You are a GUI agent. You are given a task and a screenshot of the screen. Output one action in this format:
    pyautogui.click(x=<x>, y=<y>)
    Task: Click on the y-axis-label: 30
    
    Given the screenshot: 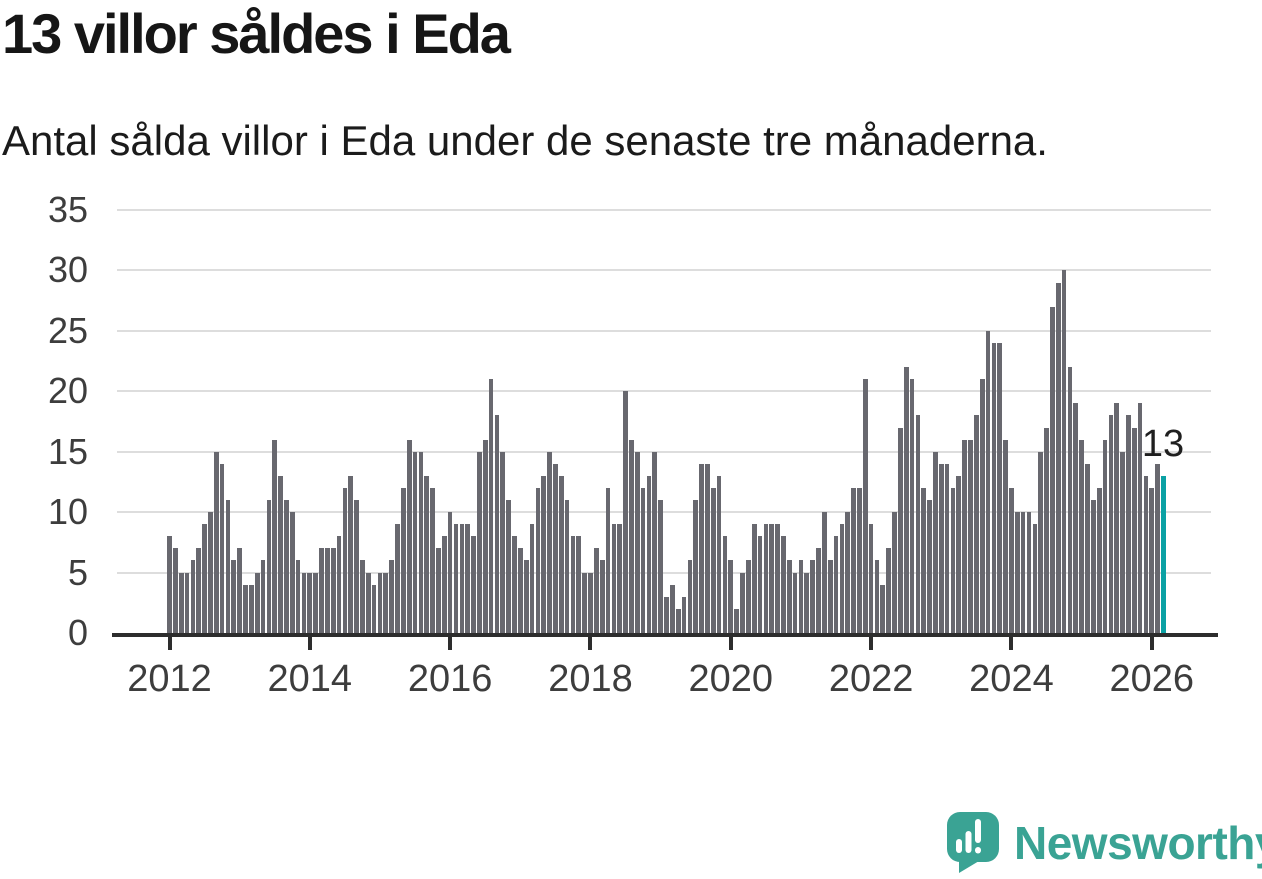 What is the action you would take?
    pyautogui.click(x=67, y=270)
    